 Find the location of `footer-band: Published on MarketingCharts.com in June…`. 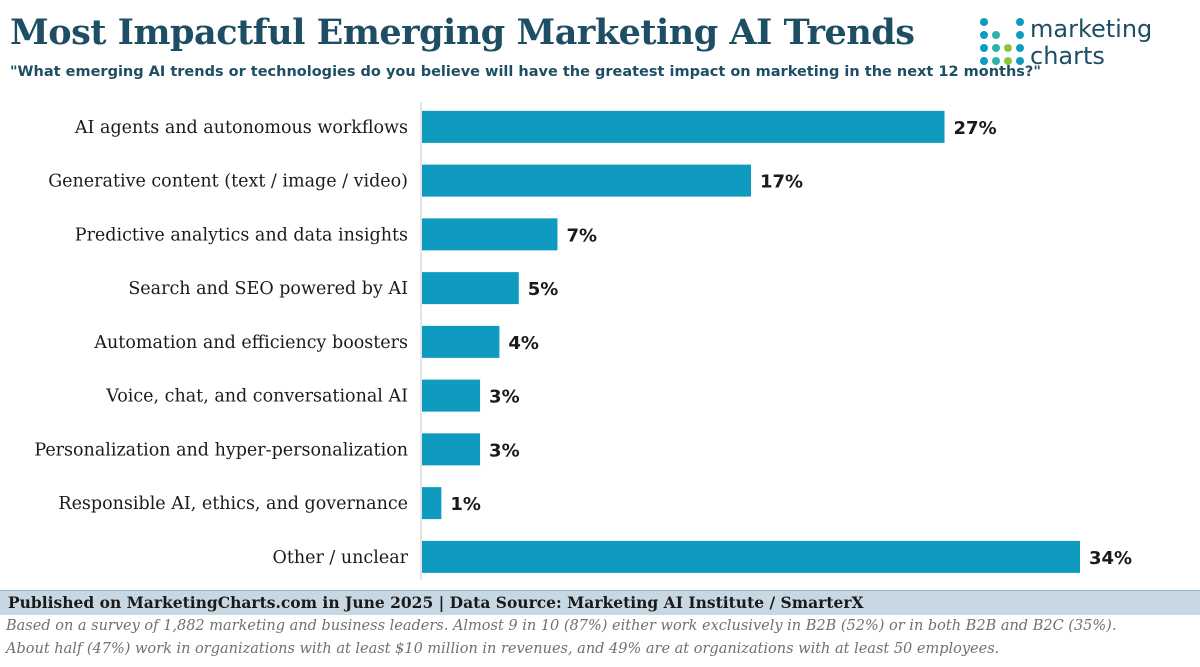

footer-band: Published on MarketingCharts.com in June… is located at coordinates (600, 602).